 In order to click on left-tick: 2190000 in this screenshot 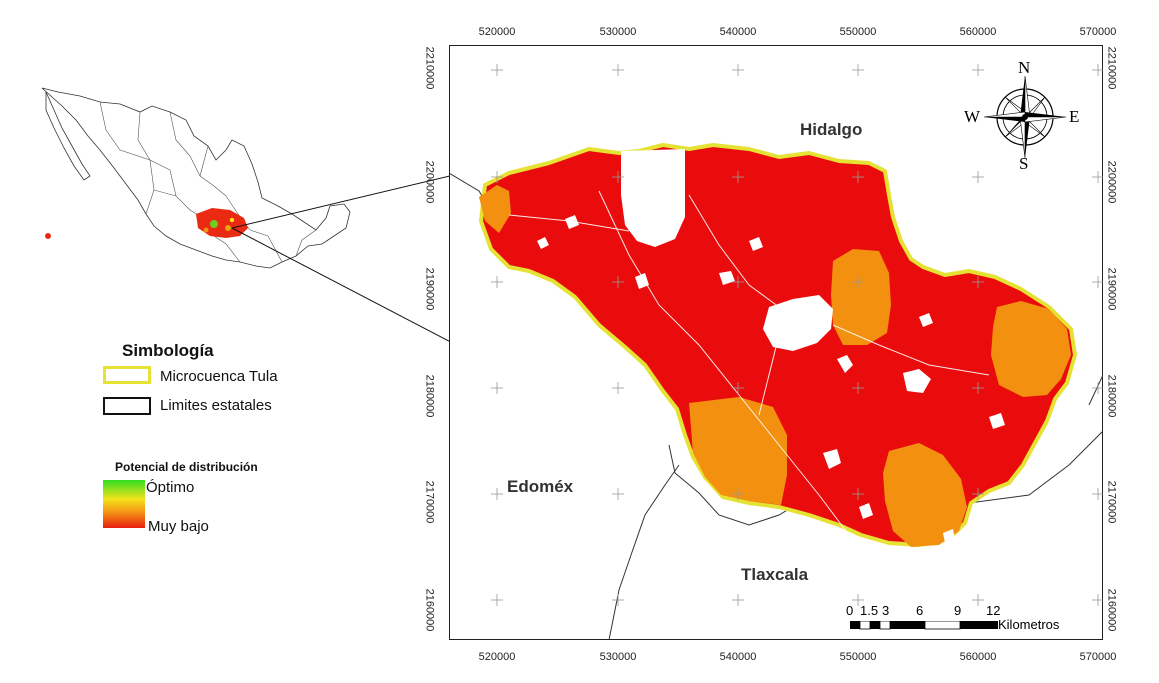, I will do `click(429, 289)`.